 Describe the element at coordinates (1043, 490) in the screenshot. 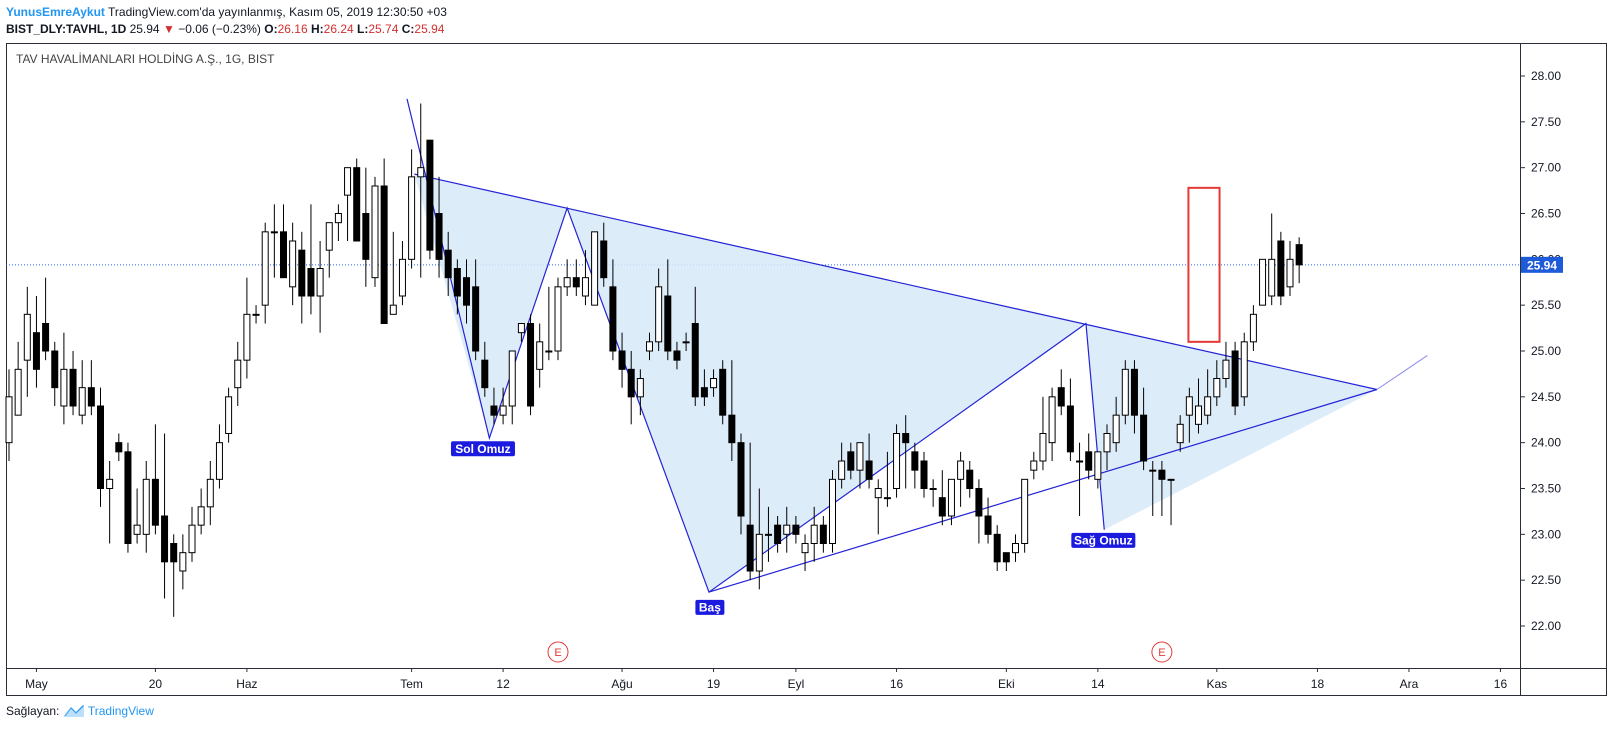

I see `pattern-lower-trendline` at that location.